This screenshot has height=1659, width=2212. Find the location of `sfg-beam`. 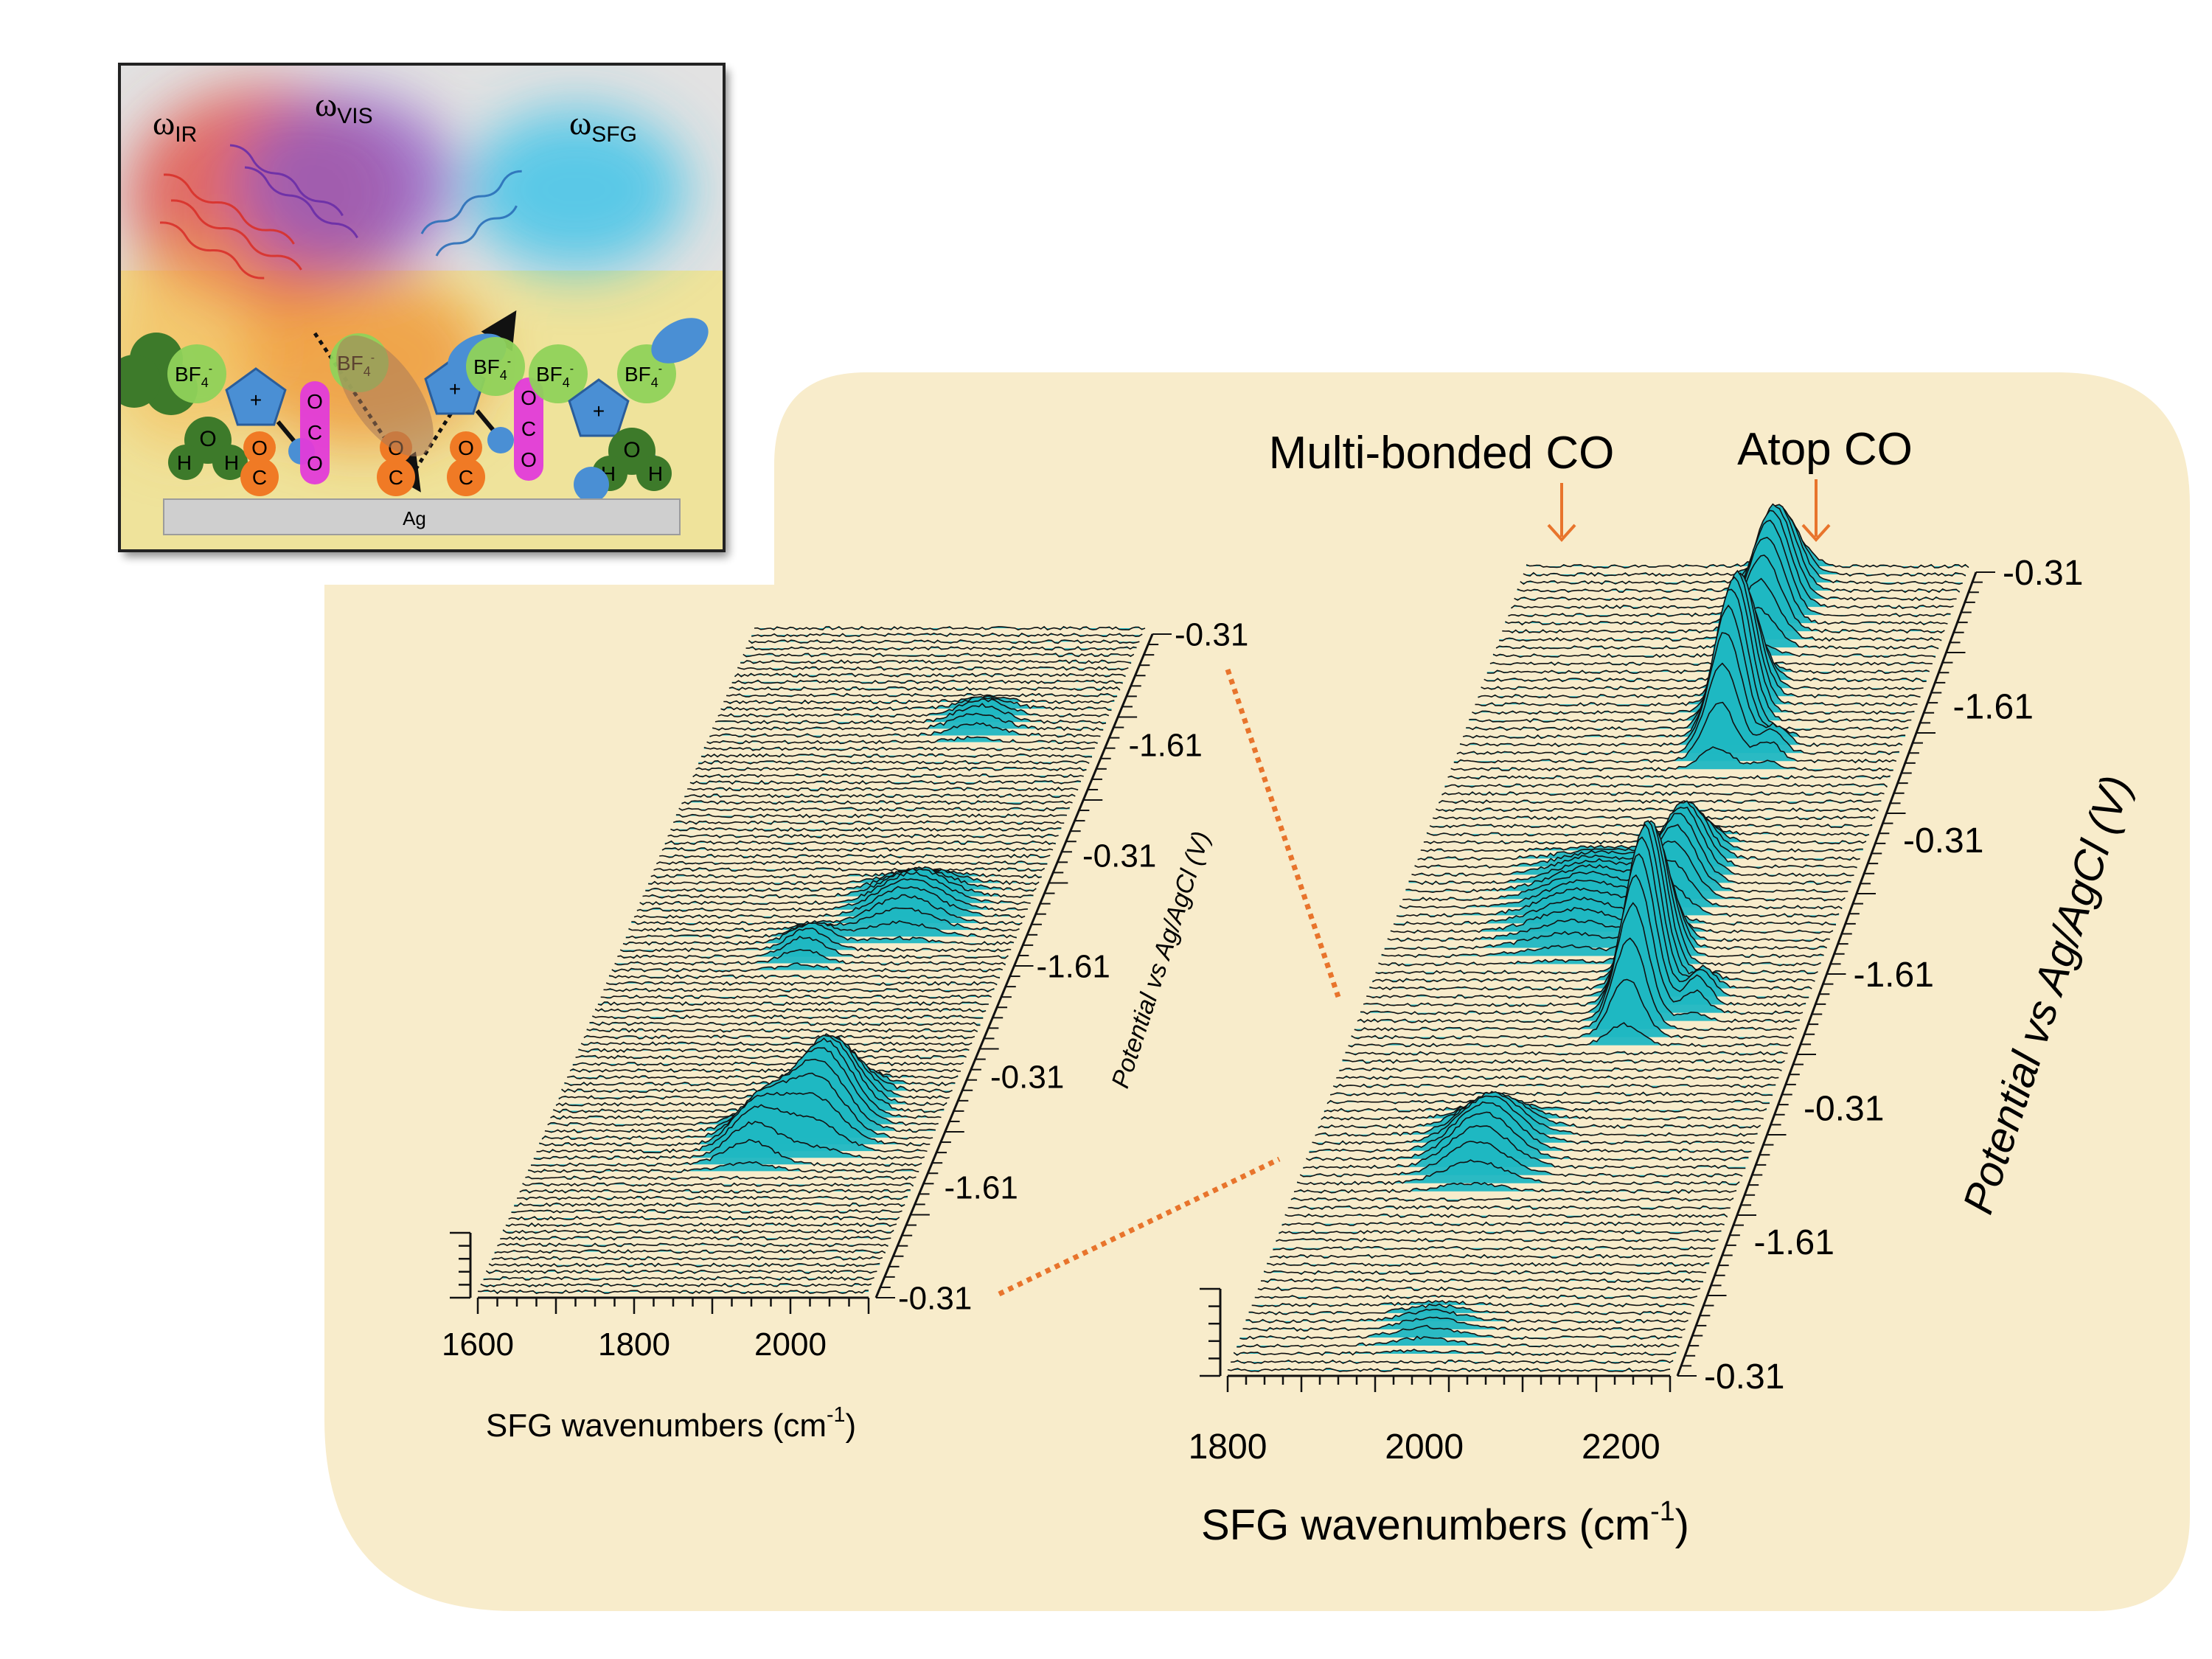

sfg-beam is located at coordinates (471, 213).